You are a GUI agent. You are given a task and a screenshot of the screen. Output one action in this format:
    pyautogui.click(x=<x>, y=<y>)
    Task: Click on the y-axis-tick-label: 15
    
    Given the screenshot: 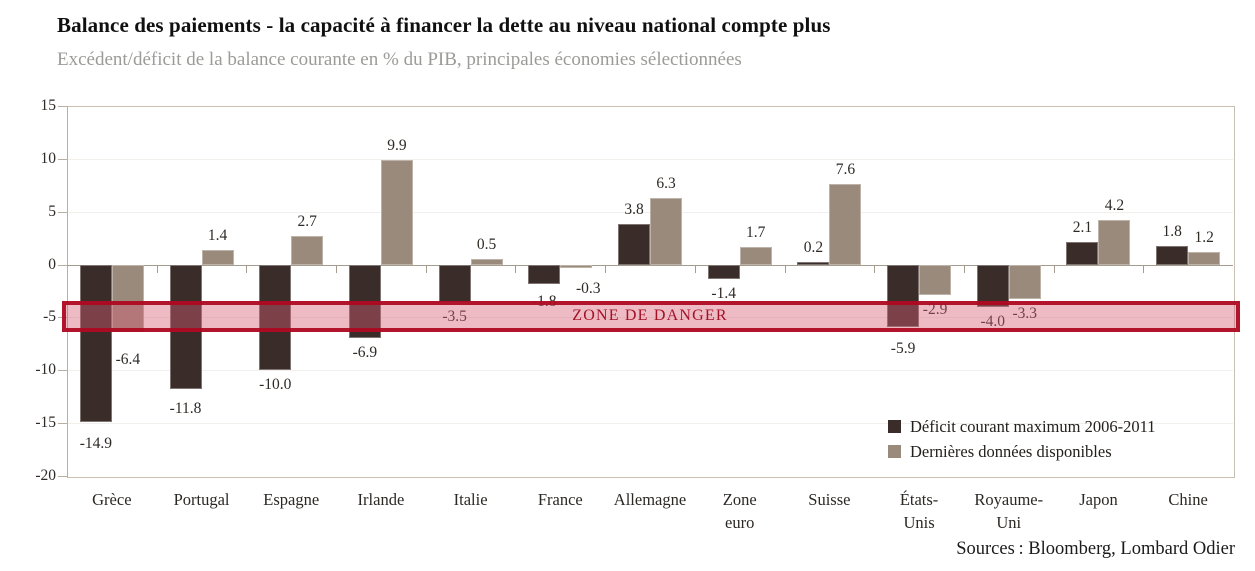 What is the action you would take?
    pyautogui.click(x=48, y=105)
    